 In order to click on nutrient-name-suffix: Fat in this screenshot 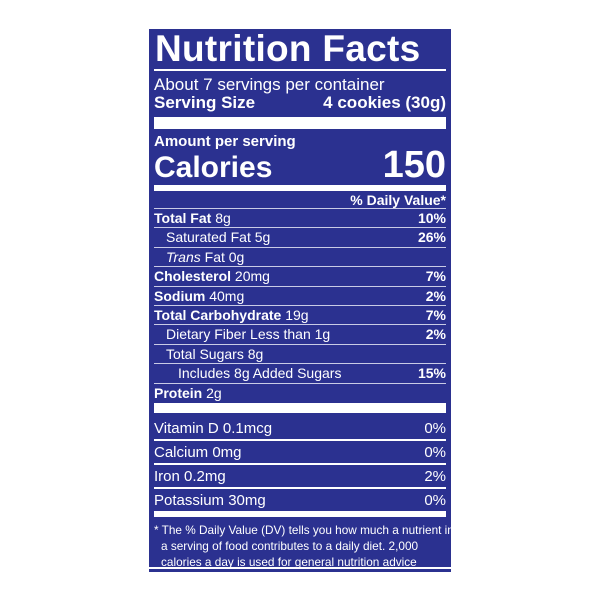, I will do `click(214, 256)`.